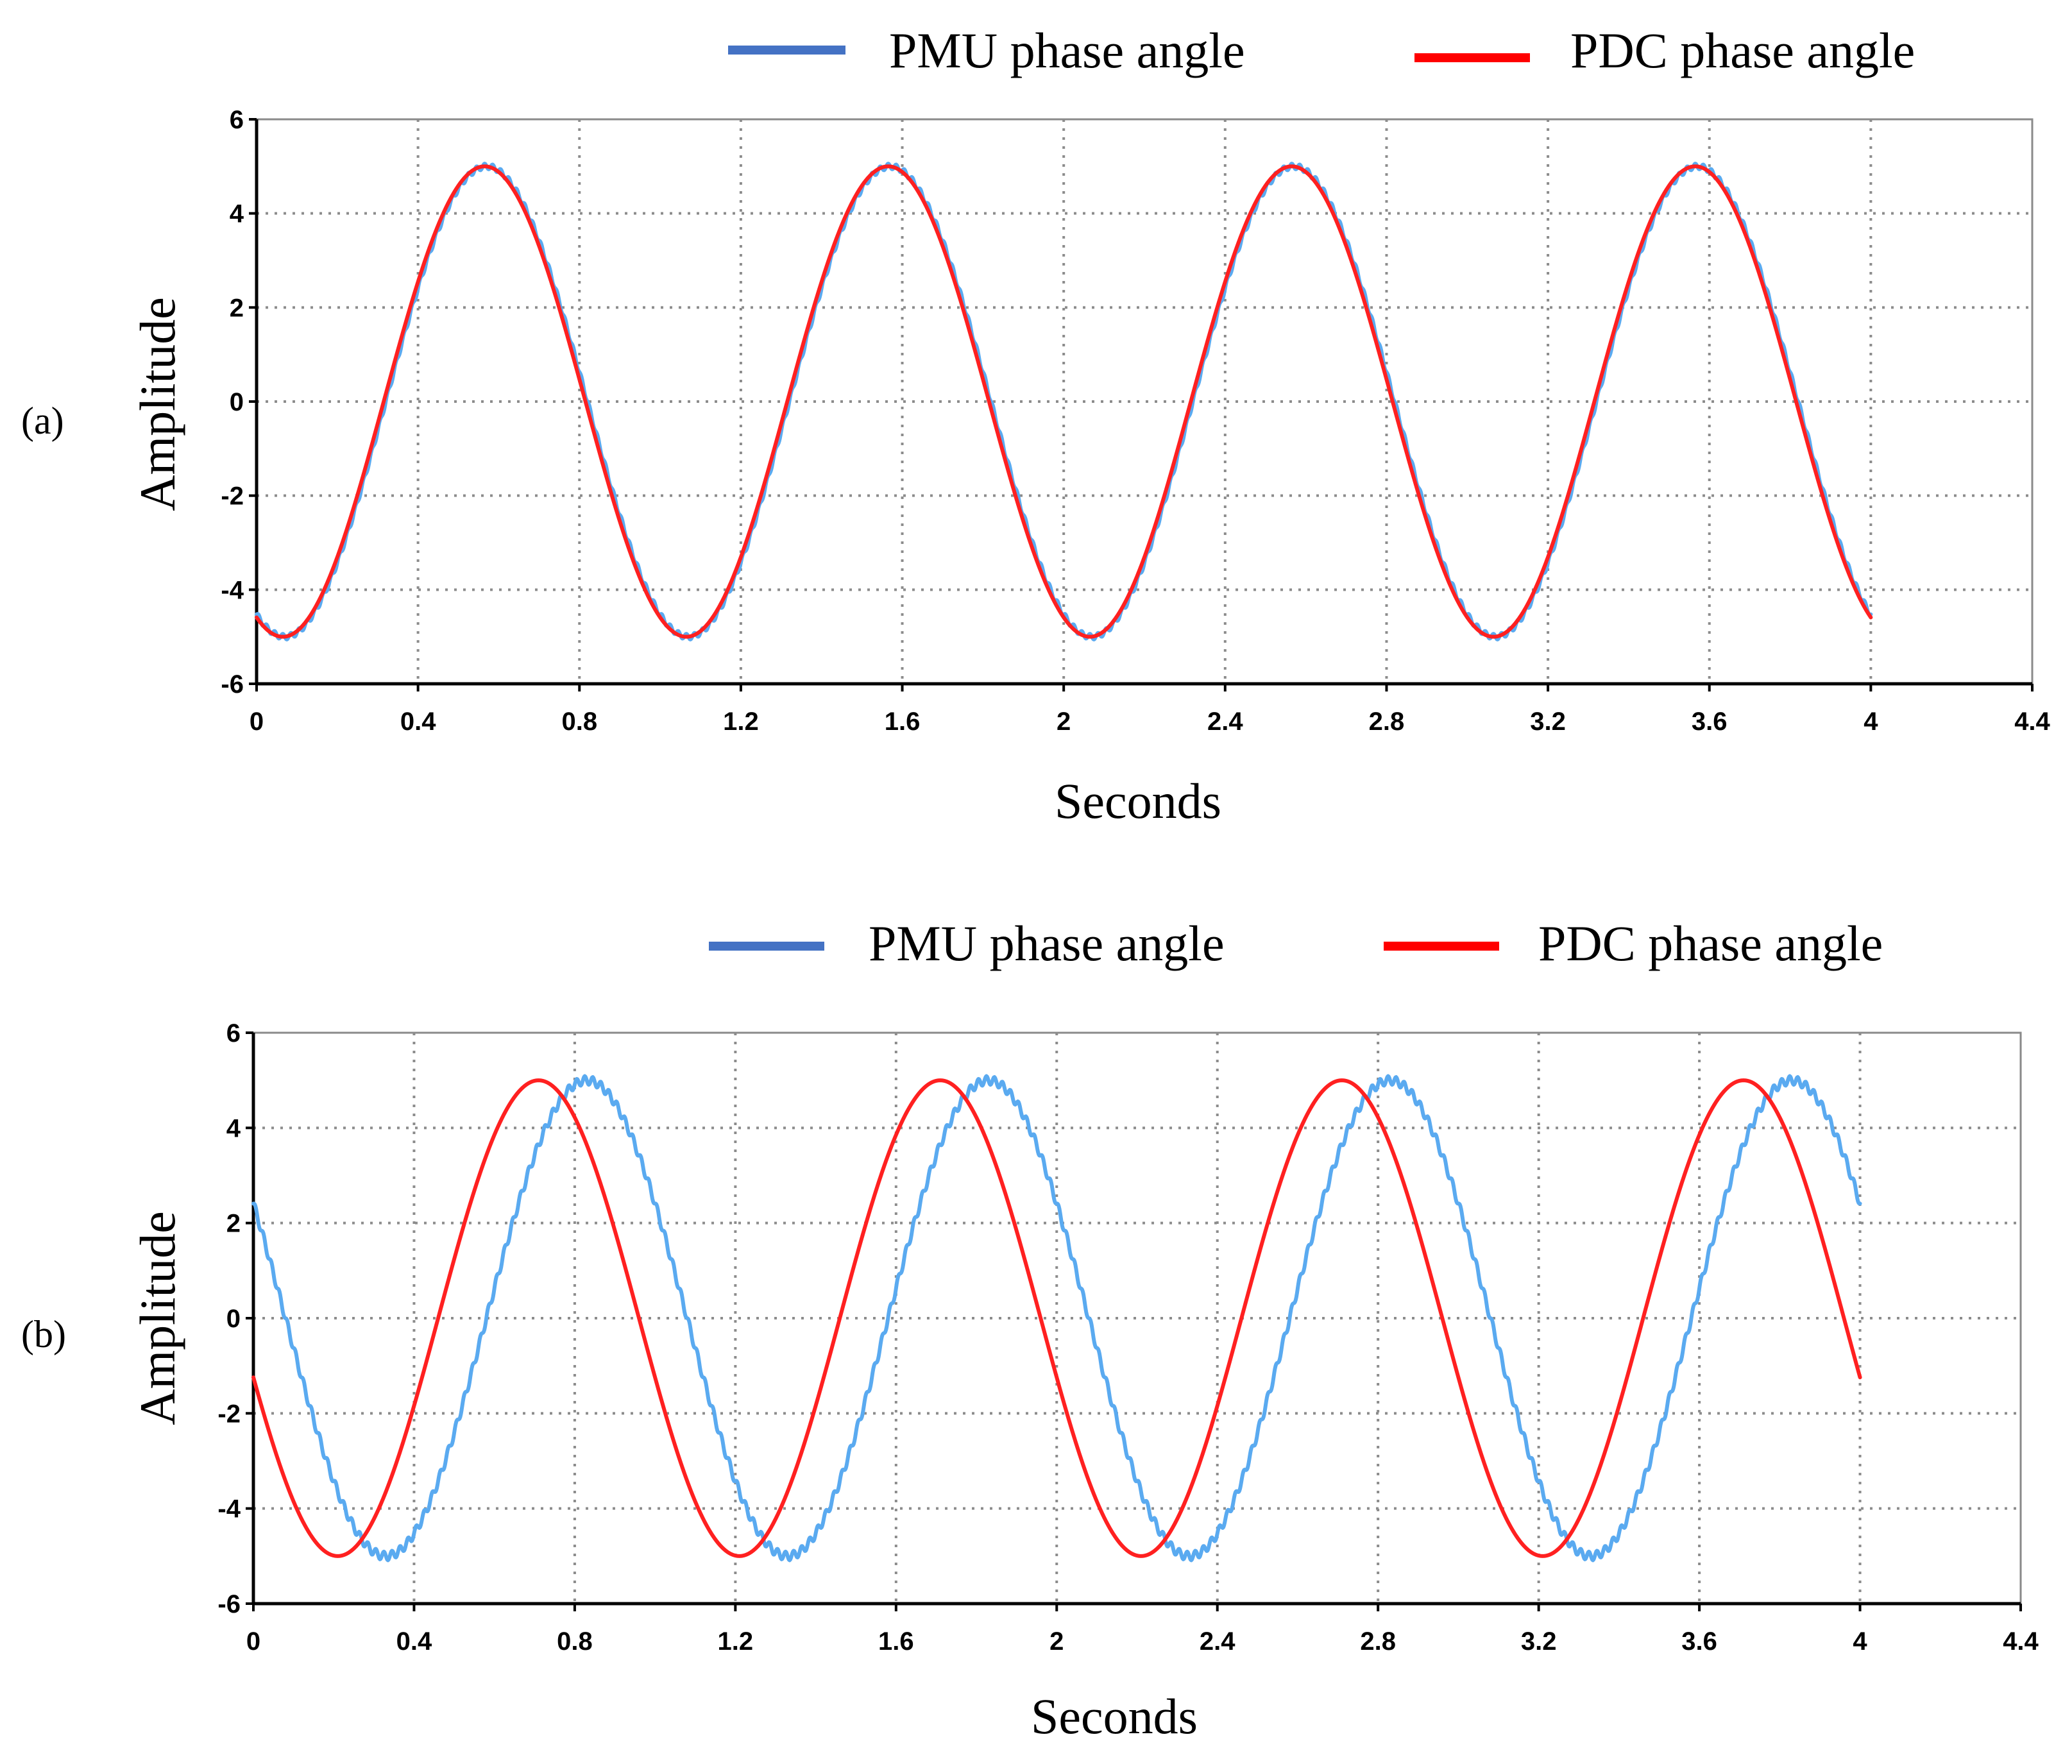 The height and width of the screenshot is (1764, 2072). Describe the element at coordinates (44, 1334) in the screenshot. I see `panel-label-b: (b)` at that location.